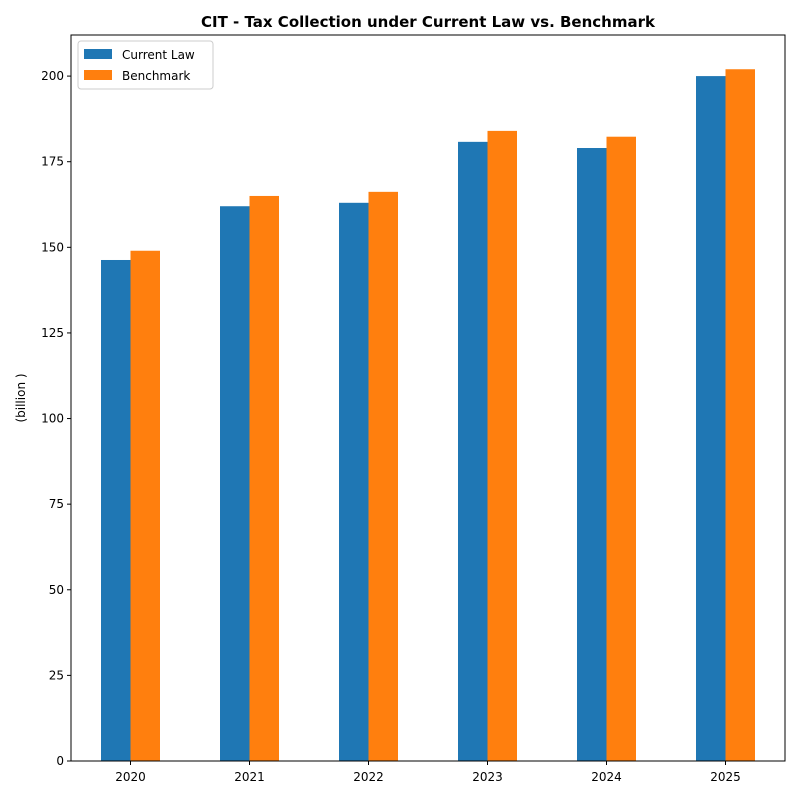 The image size is (800, 800). Describe the element at coordinates (52, 333) in the screenshot. I see `y-tick-label: 125` at that location.